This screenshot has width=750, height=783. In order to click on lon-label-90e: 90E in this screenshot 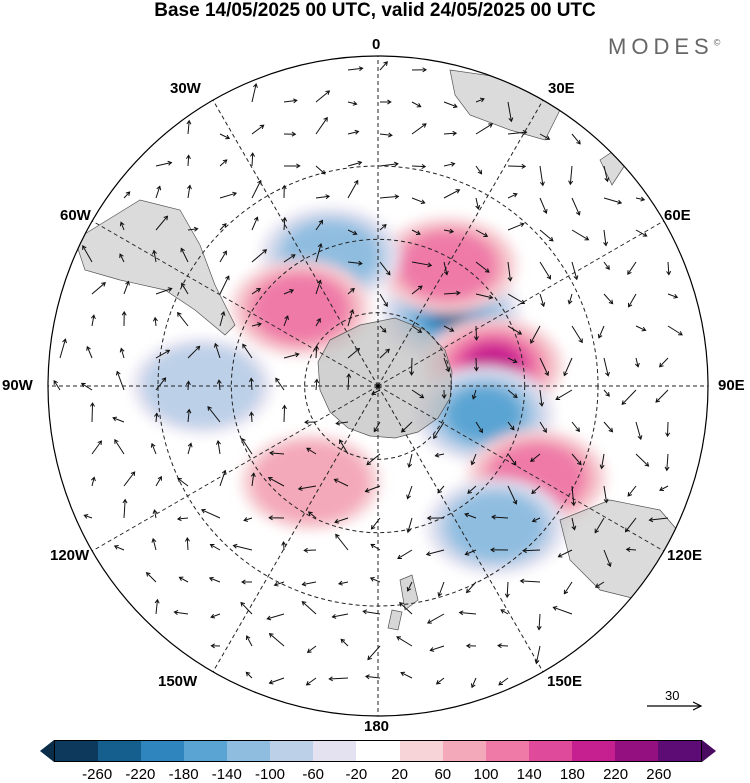, I will do `click(731, 385)`.